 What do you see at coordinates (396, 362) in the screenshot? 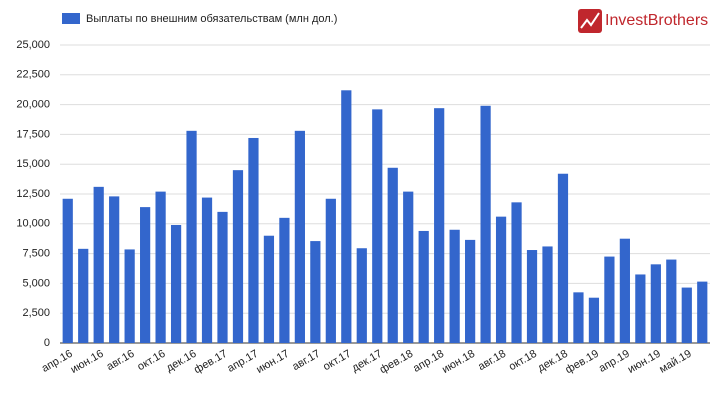
I see `x-tick-label: фев.18` at bounding box center [396, 362].